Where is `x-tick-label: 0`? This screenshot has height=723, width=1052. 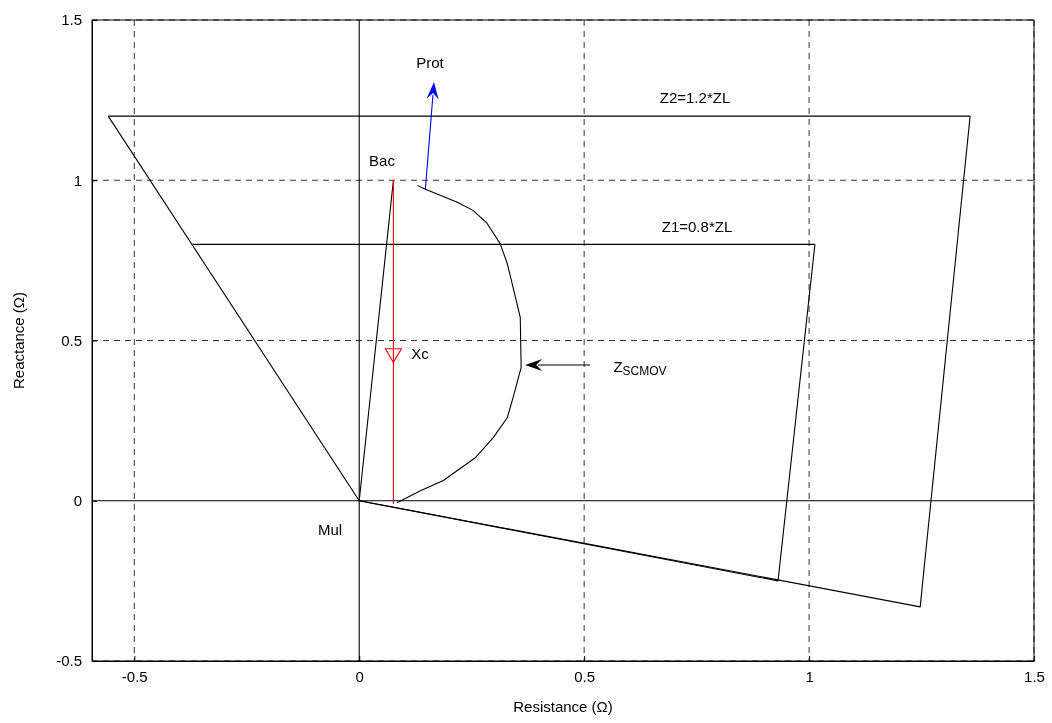
x-tick-label: 0 is located at coordinates (359, 676).